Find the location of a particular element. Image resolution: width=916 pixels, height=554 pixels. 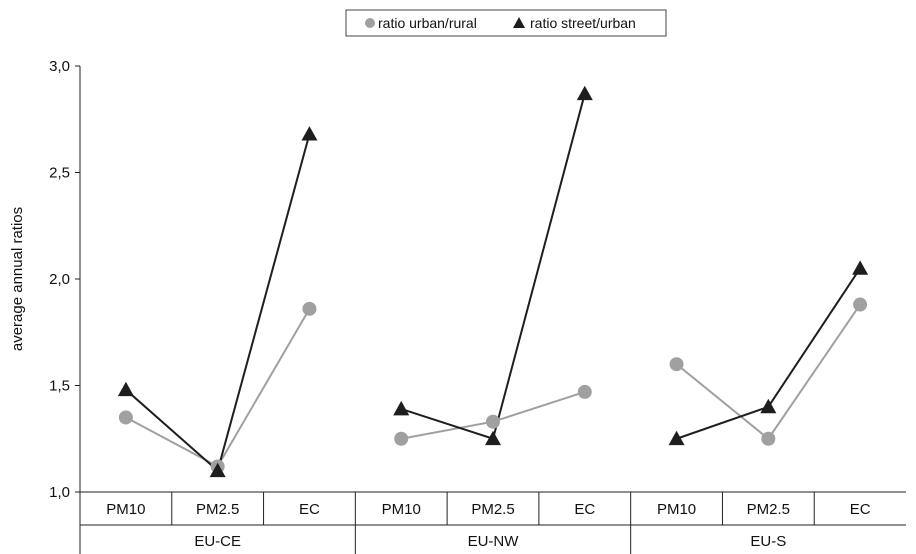

legend-box is located at coordinates (506, 23).